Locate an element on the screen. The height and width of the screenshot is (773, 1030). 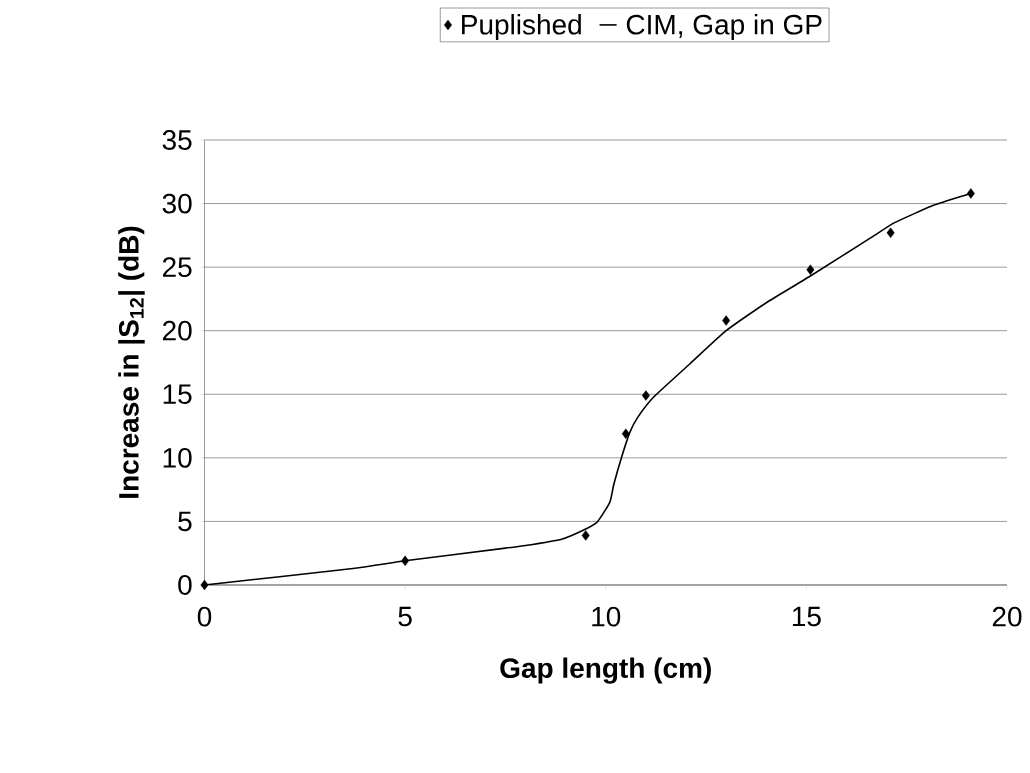
x-tick-label: 20 is located at coordinates (1007, 616).